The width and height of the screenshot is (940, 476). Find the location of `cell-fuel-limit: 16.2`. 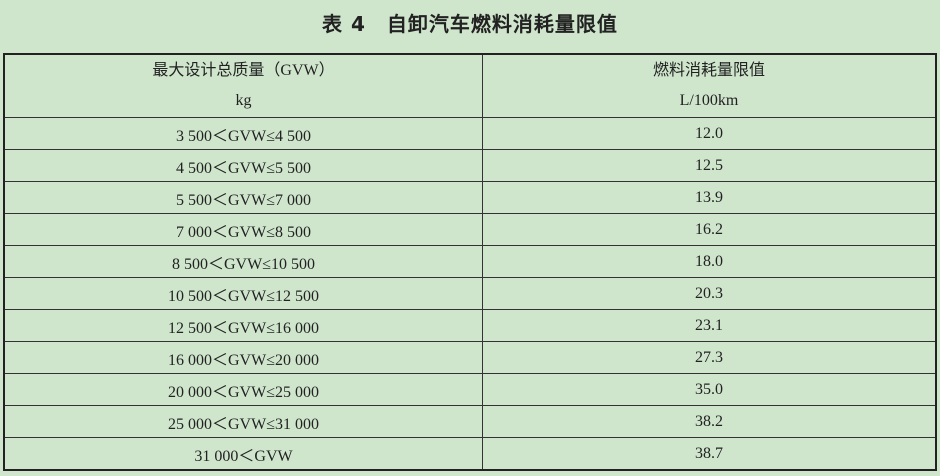

cell-fuel-limit: 16.2 is located at coordinates (709, 229).